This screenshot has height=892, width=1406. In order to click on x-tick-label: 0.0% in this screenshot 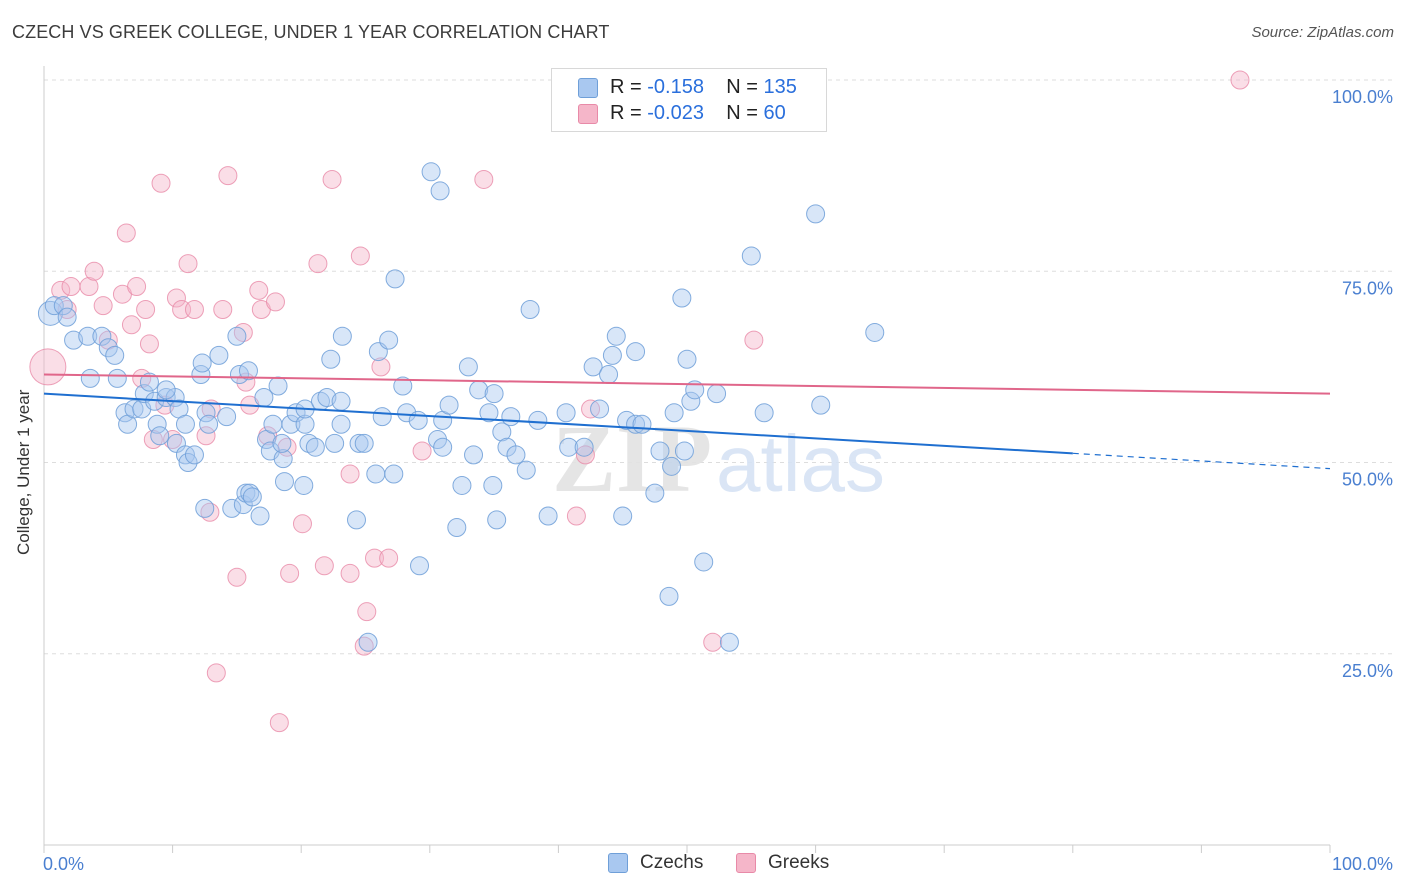, I will do `click(63, 864)`.